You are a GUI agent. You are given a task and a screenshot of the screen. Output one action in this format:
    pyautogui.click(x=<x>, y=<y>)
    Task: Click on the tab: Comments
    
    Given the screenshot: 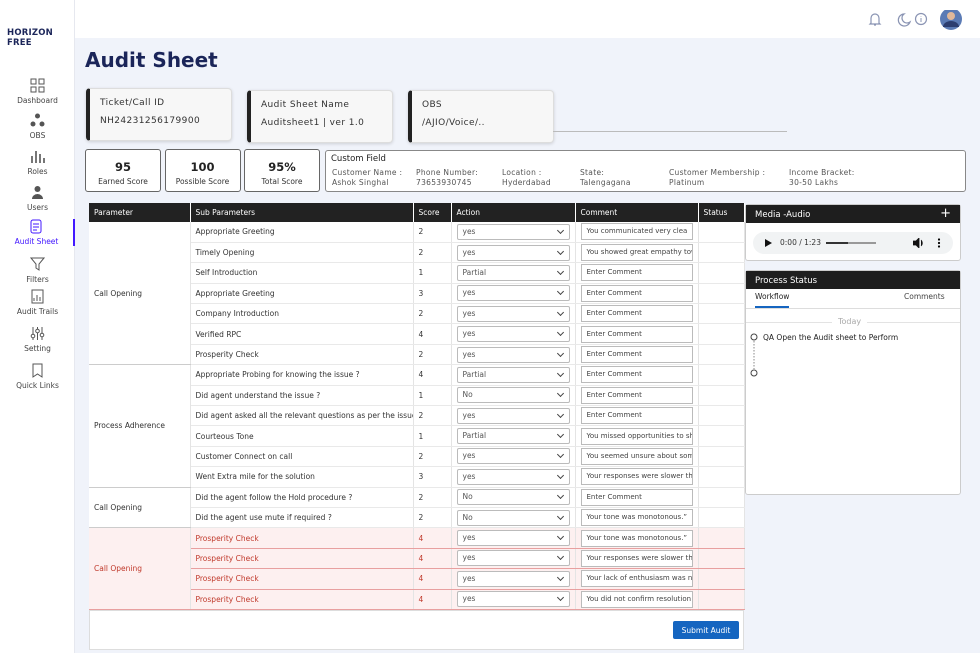 What is the action you would take?
    pyautogui.click(x=924, y=296)
    